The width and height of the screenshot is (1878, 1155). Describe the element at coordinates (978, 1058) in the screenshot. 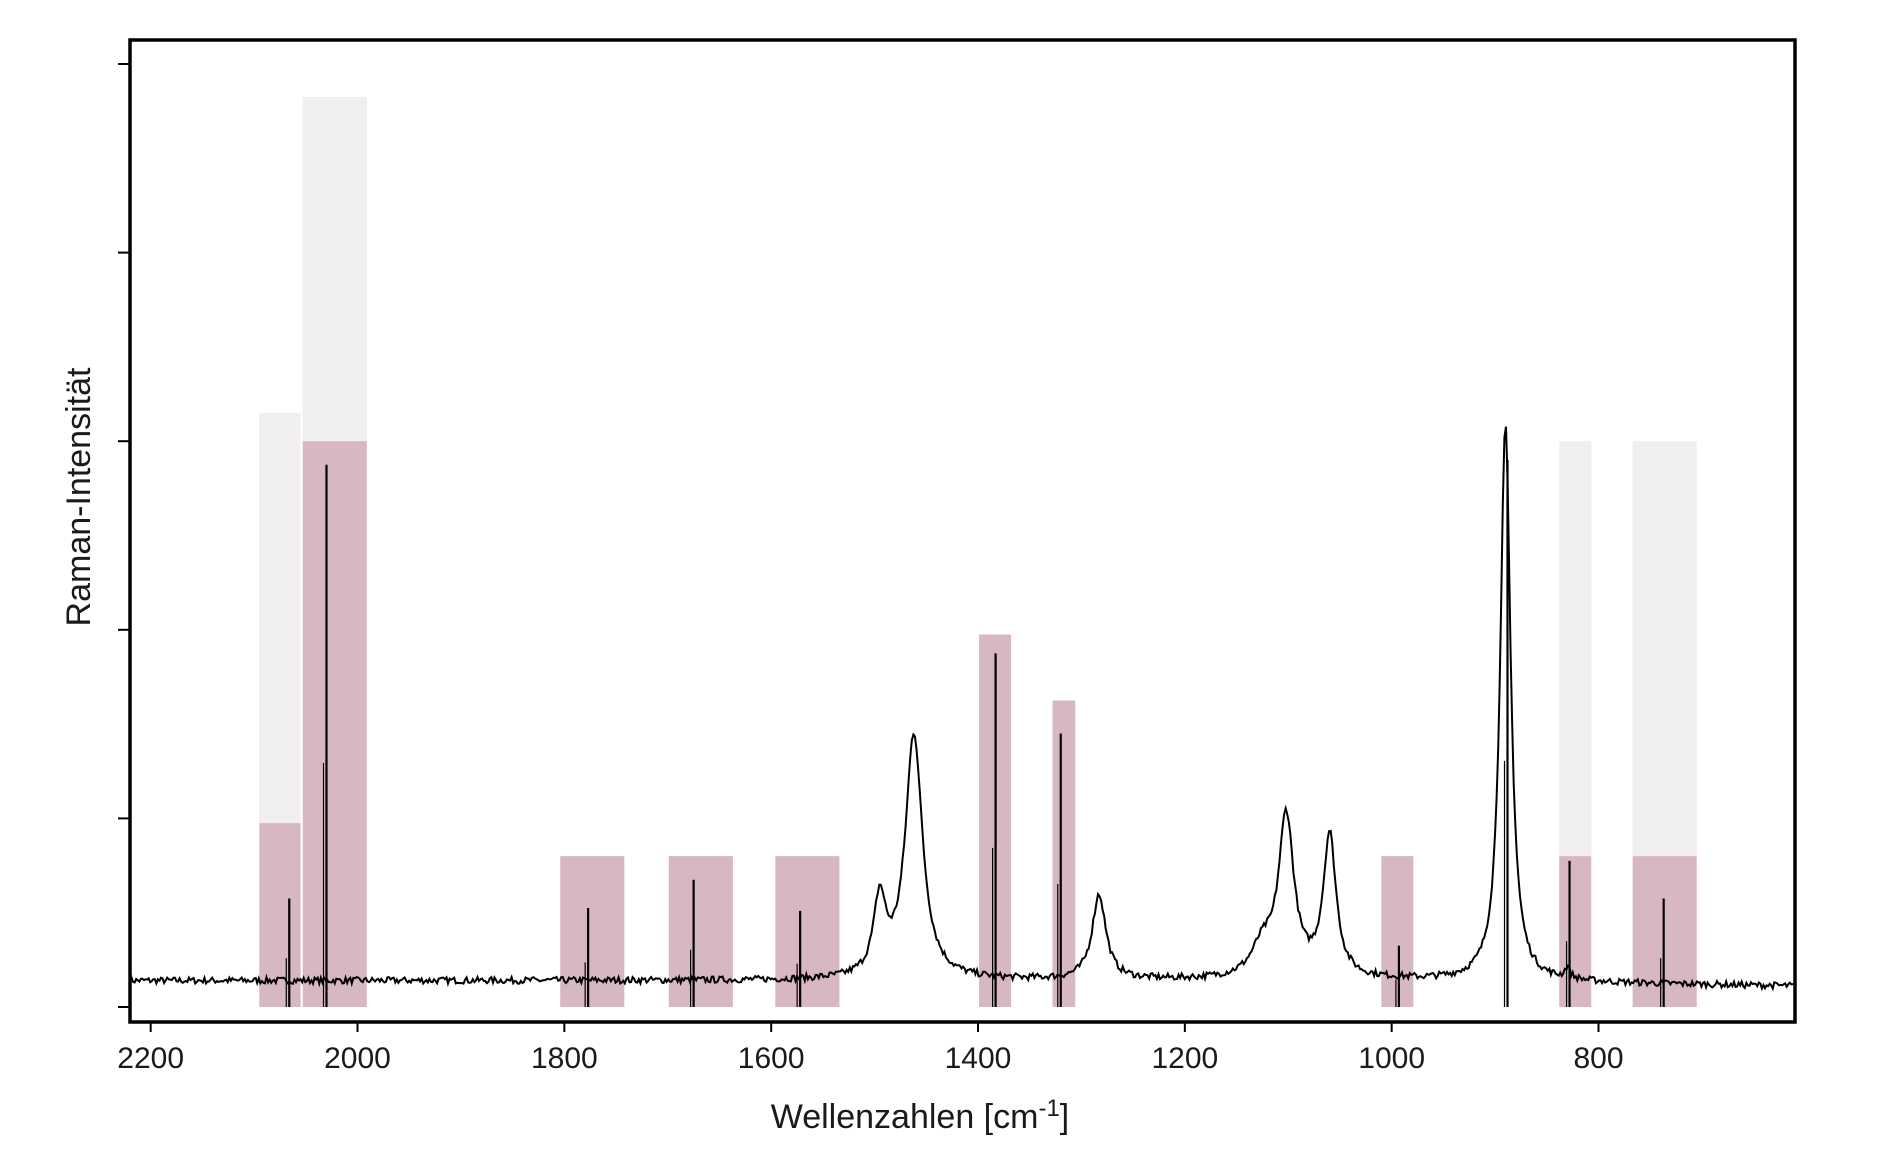

I see `x-tick-label-1400: 1400` at that location.